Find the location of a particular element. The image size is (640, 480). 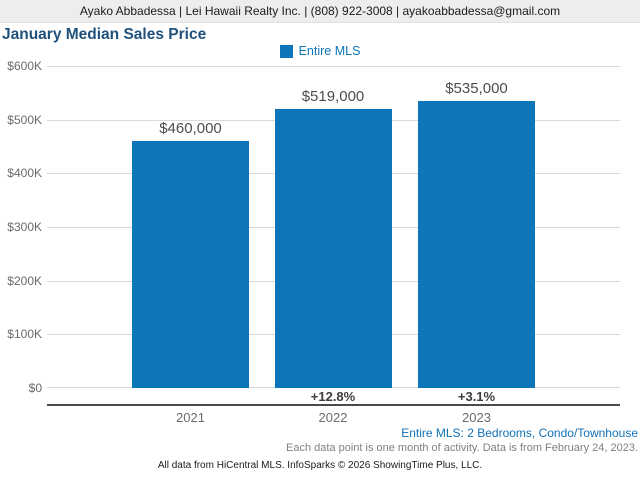

pct-change-label: +12.8% is located at coordinates (333, 396).